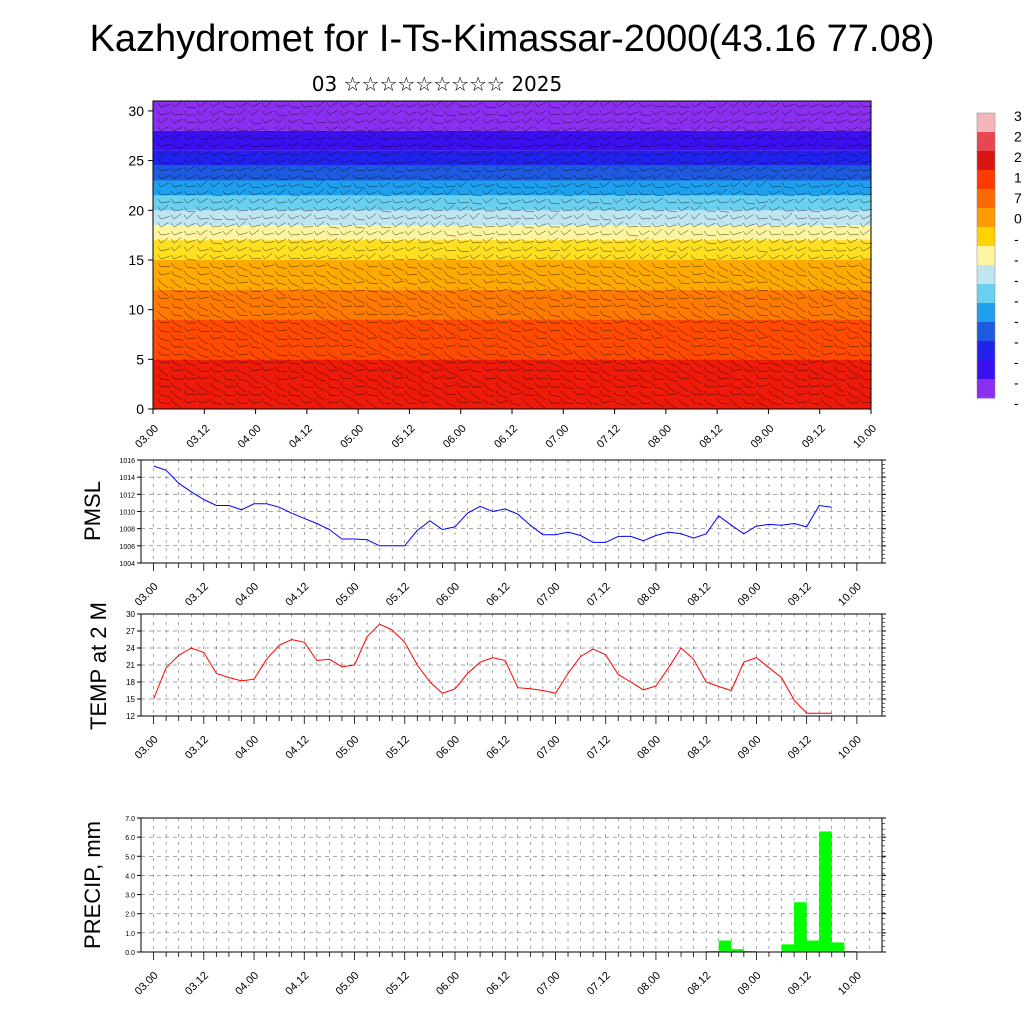  What do you see at coordinates (825, 891) in the screenshot?
I see `precip-bar` at bounding box center [825, 891].